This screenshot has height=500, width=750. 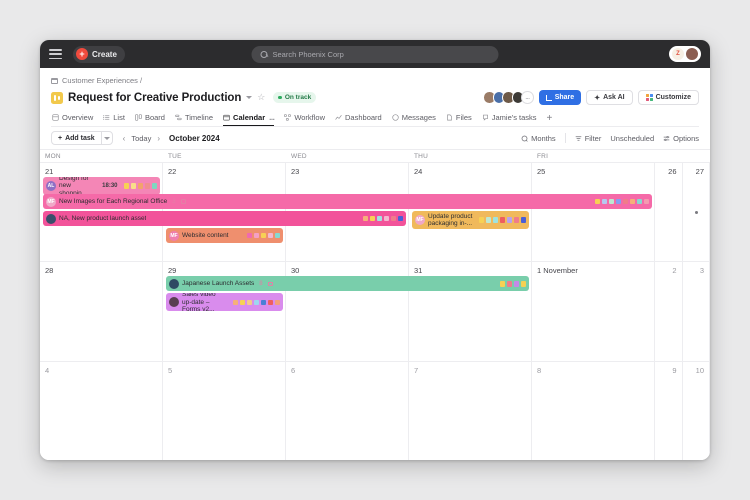 What do you see at coordinates (459, 119) in the screenshot?
I see `tab-files: Files` at bounding box center [459, 119].